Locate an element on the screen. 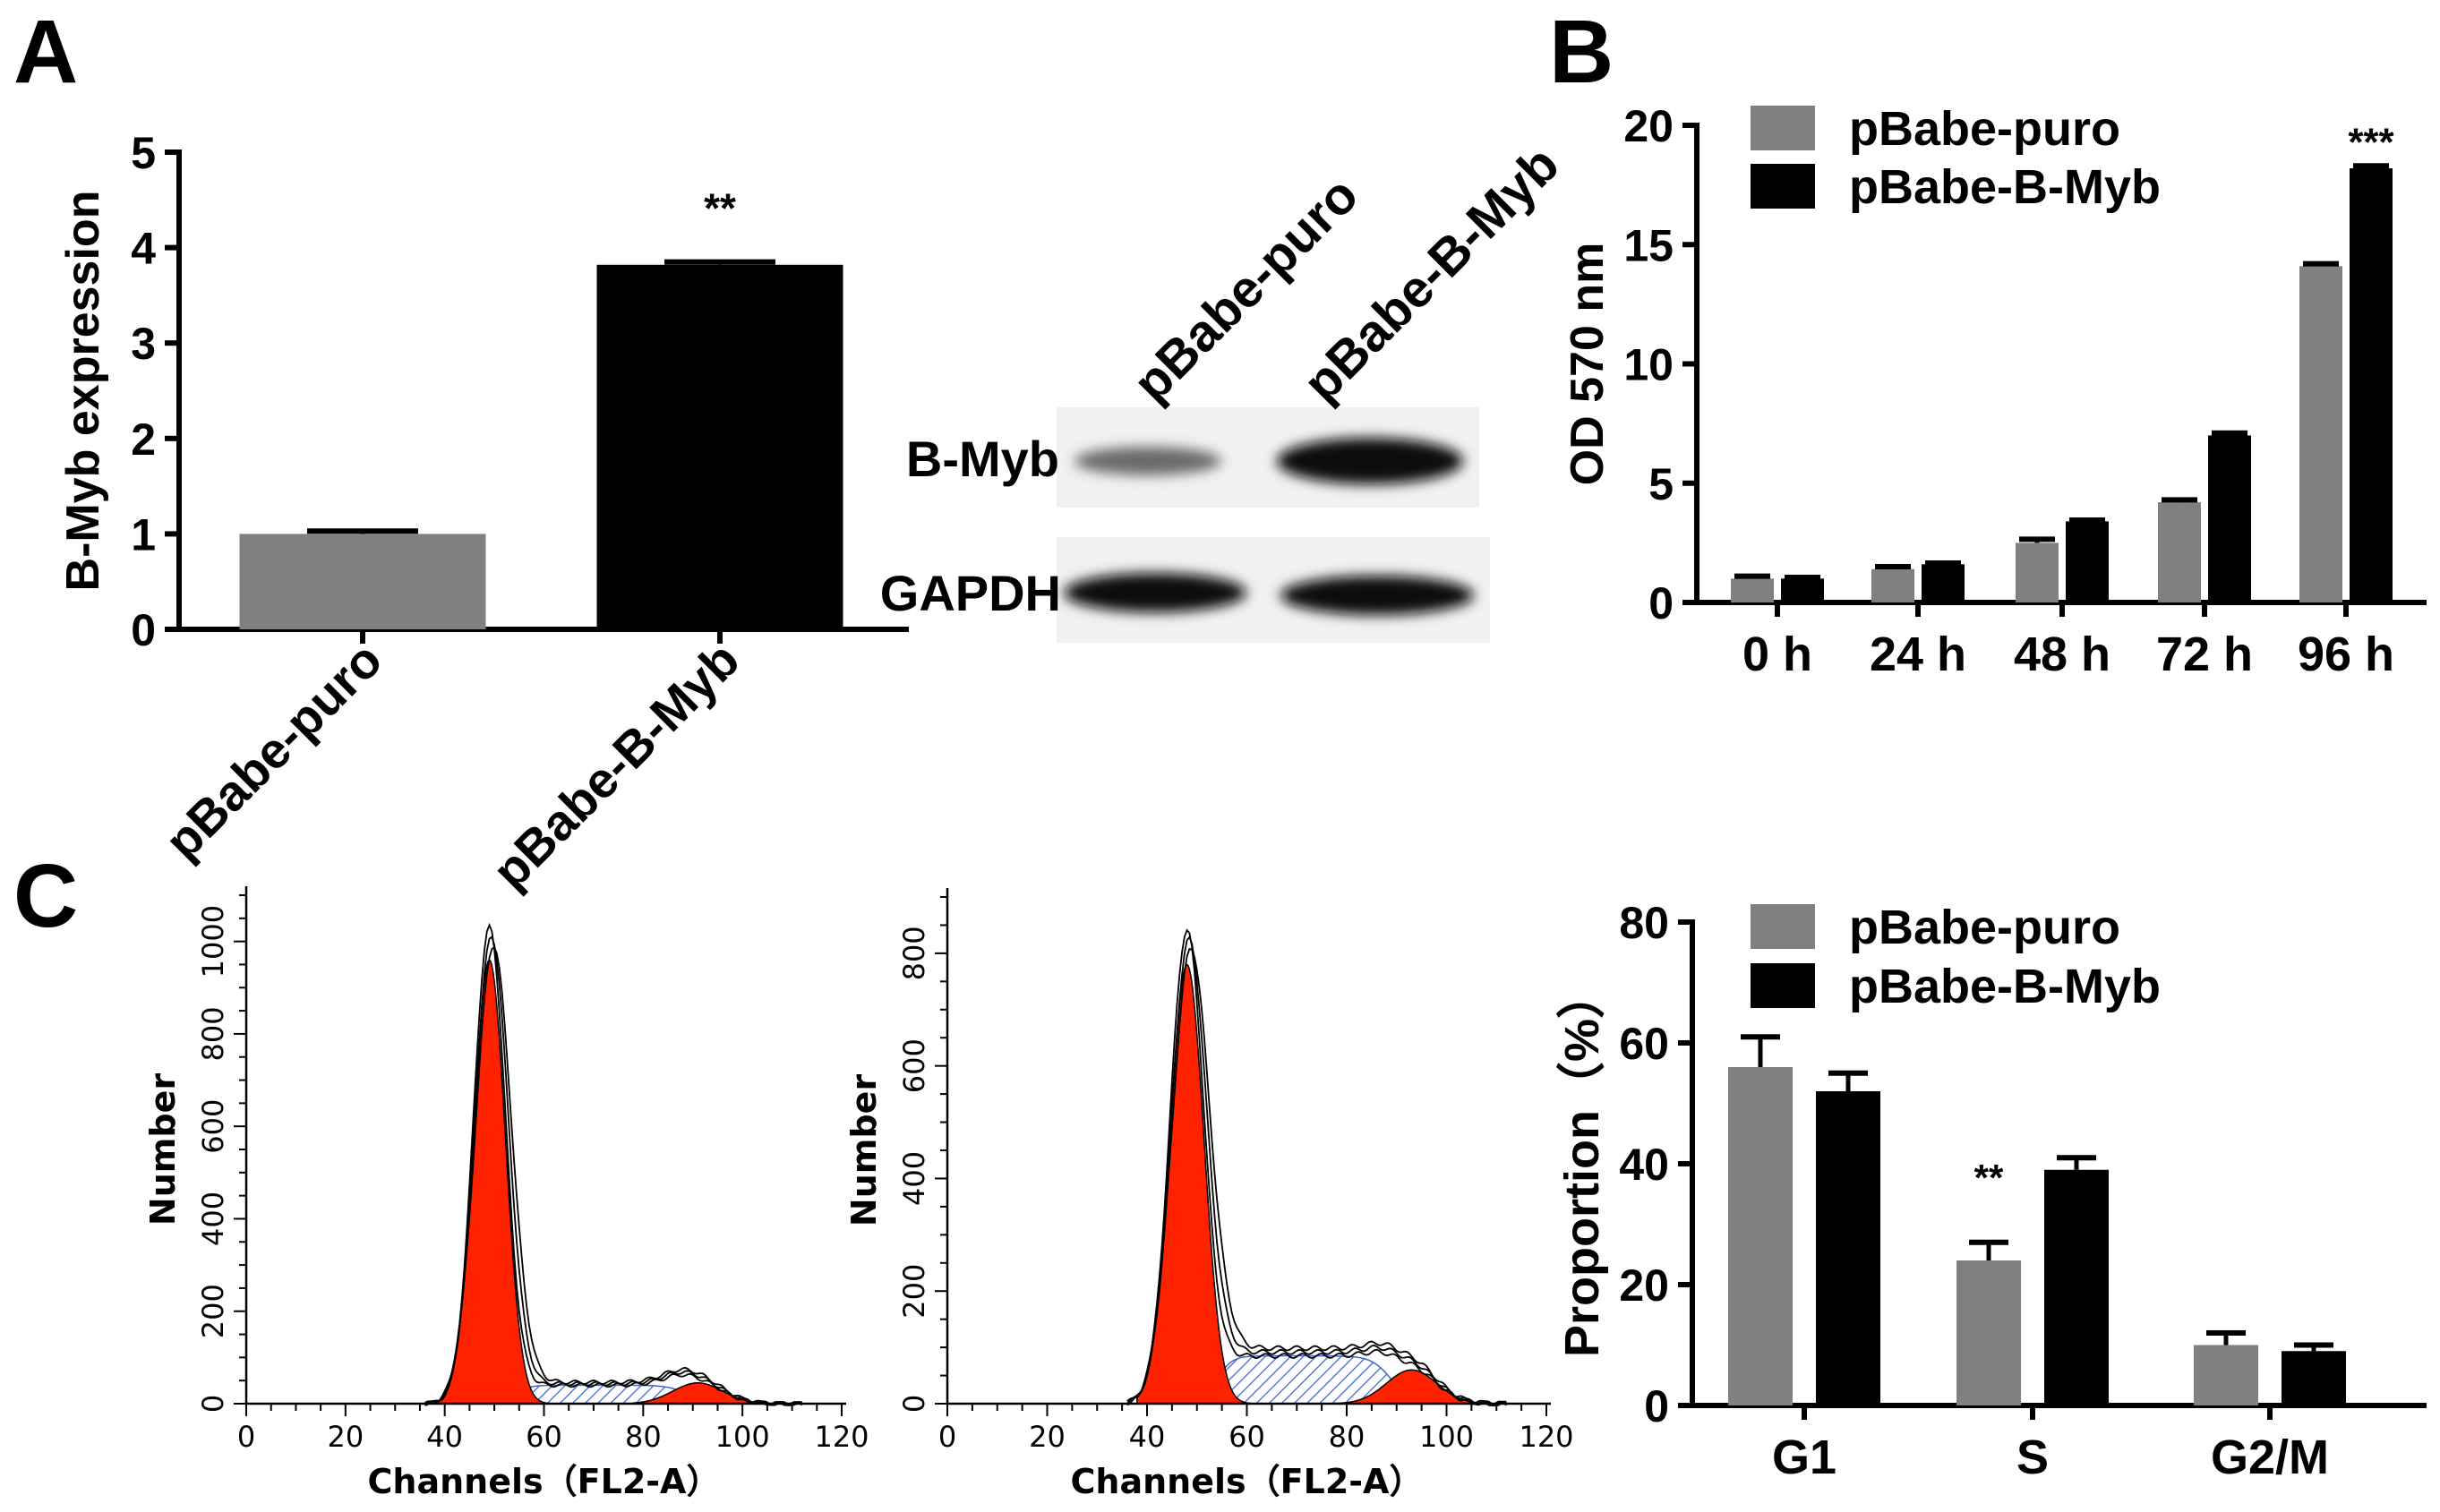 This screenshot has width=2440, height=1512. x-tick-label: 48 h is located at coordinates (2062, 654).